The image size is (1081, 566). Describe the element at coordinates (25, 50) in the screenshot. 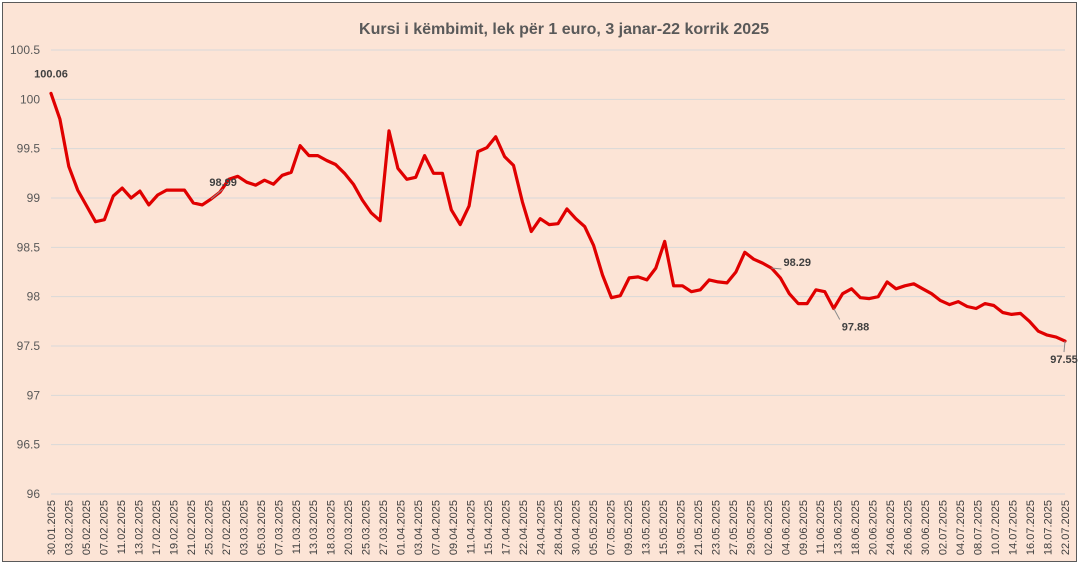

I see `y-tick-label: 100.5` at that location.